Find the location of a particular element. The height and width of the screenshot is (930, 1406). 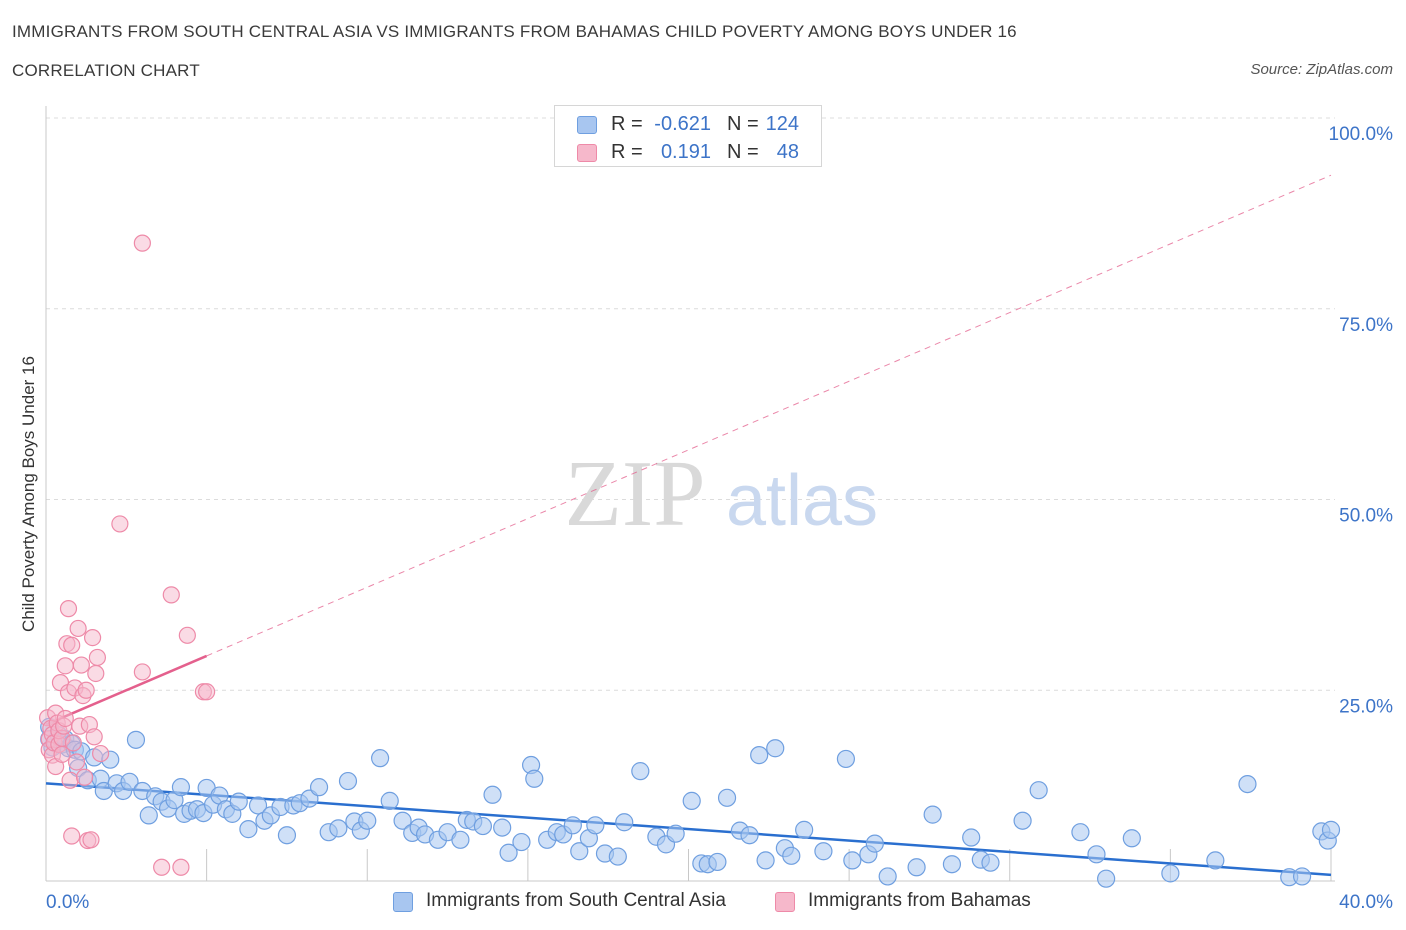

y-tick-label: 25.0% is located at coordinates (1366, 706).